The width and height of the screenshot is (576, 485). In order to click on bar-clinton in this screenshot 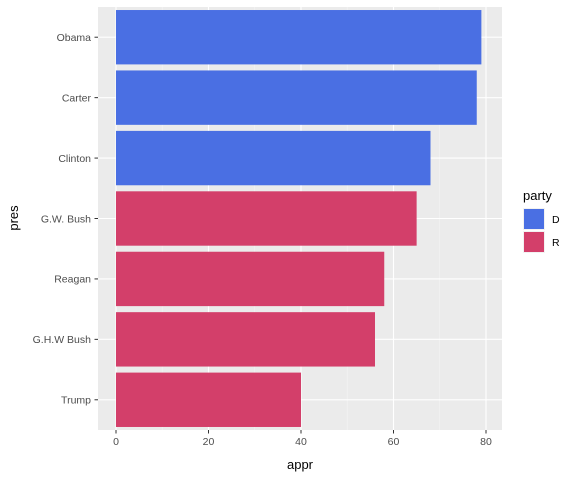, I will do `click(273, 158)`.